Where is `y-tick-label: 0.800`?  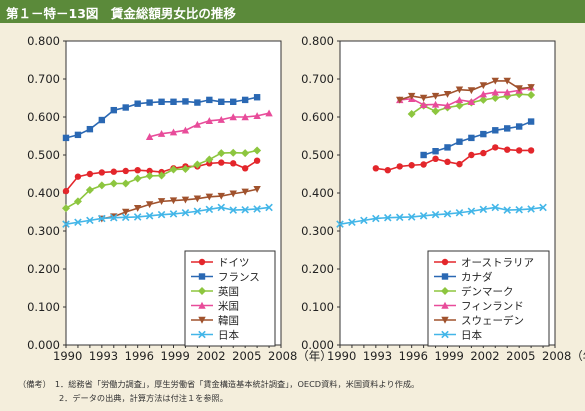
y-tick-label: 0.800 is located at coordinates (43, 41).